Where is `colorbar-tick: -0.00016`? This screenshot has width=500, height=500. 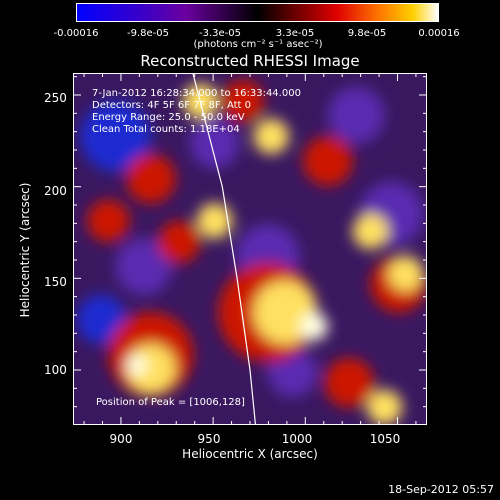
colorbar-tick: -0.00016 is located at coordinates (76, 33).